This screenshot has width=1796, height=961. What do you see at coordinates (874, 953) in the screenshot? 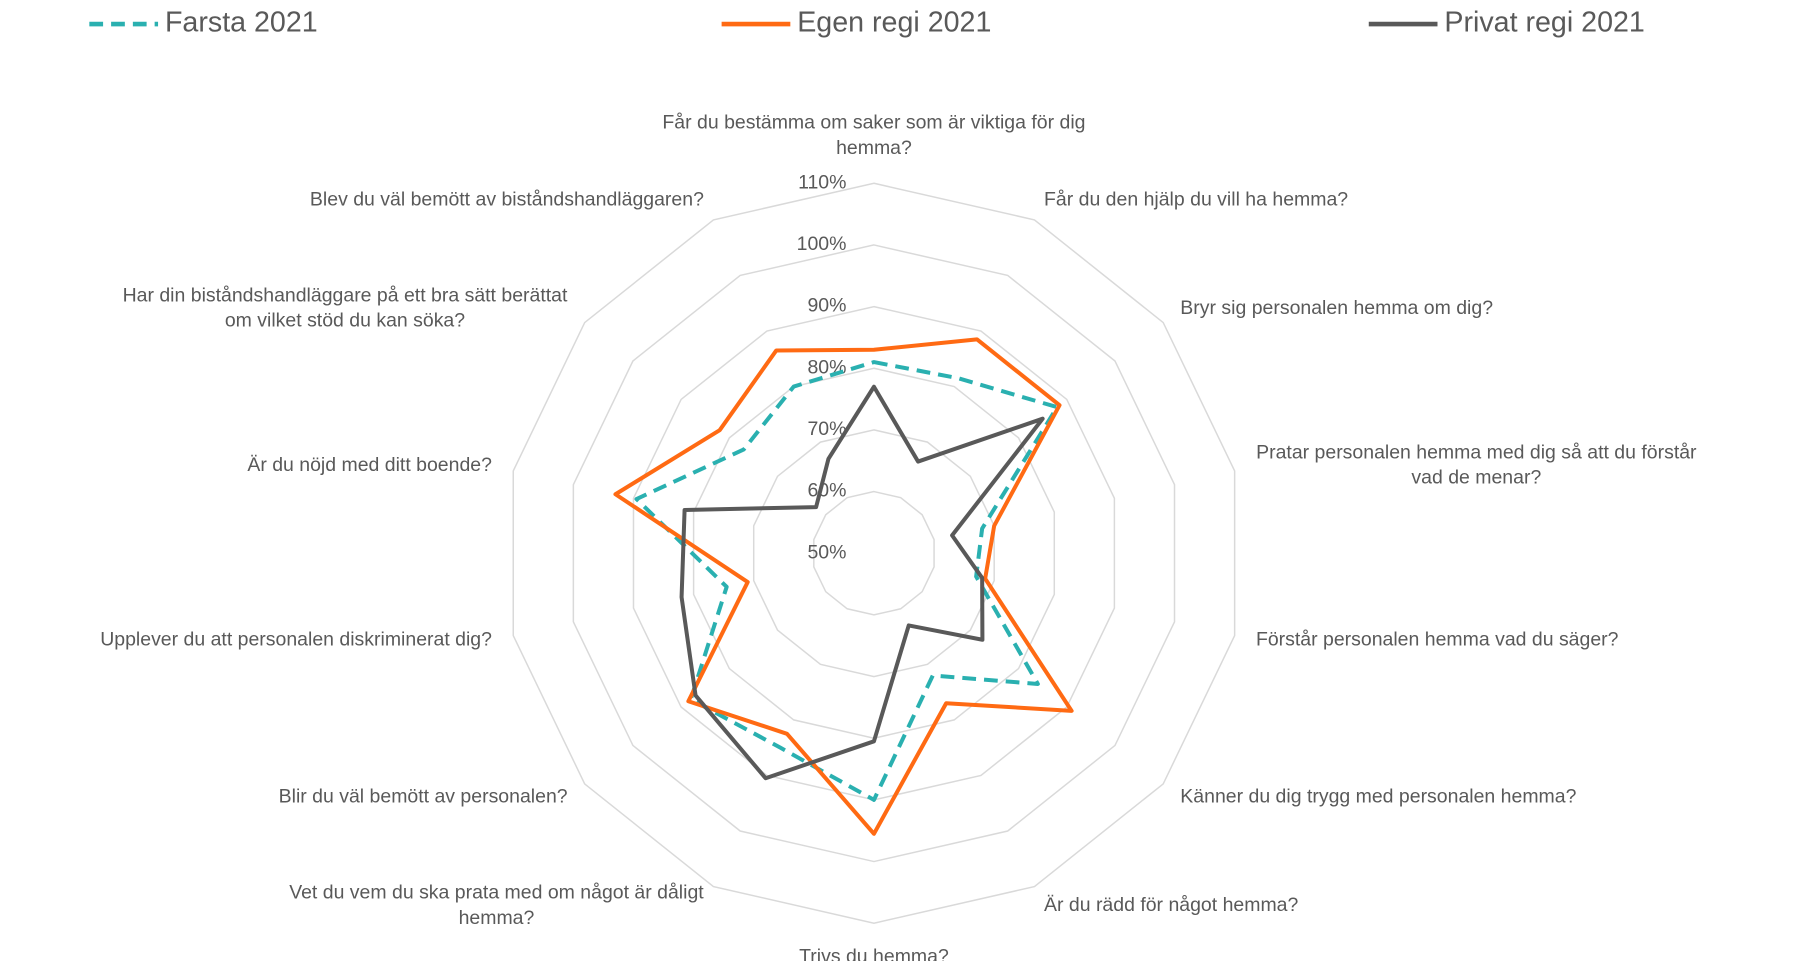
I see `category-label: Trivs du hemma?` at bounding box center [874, 953].